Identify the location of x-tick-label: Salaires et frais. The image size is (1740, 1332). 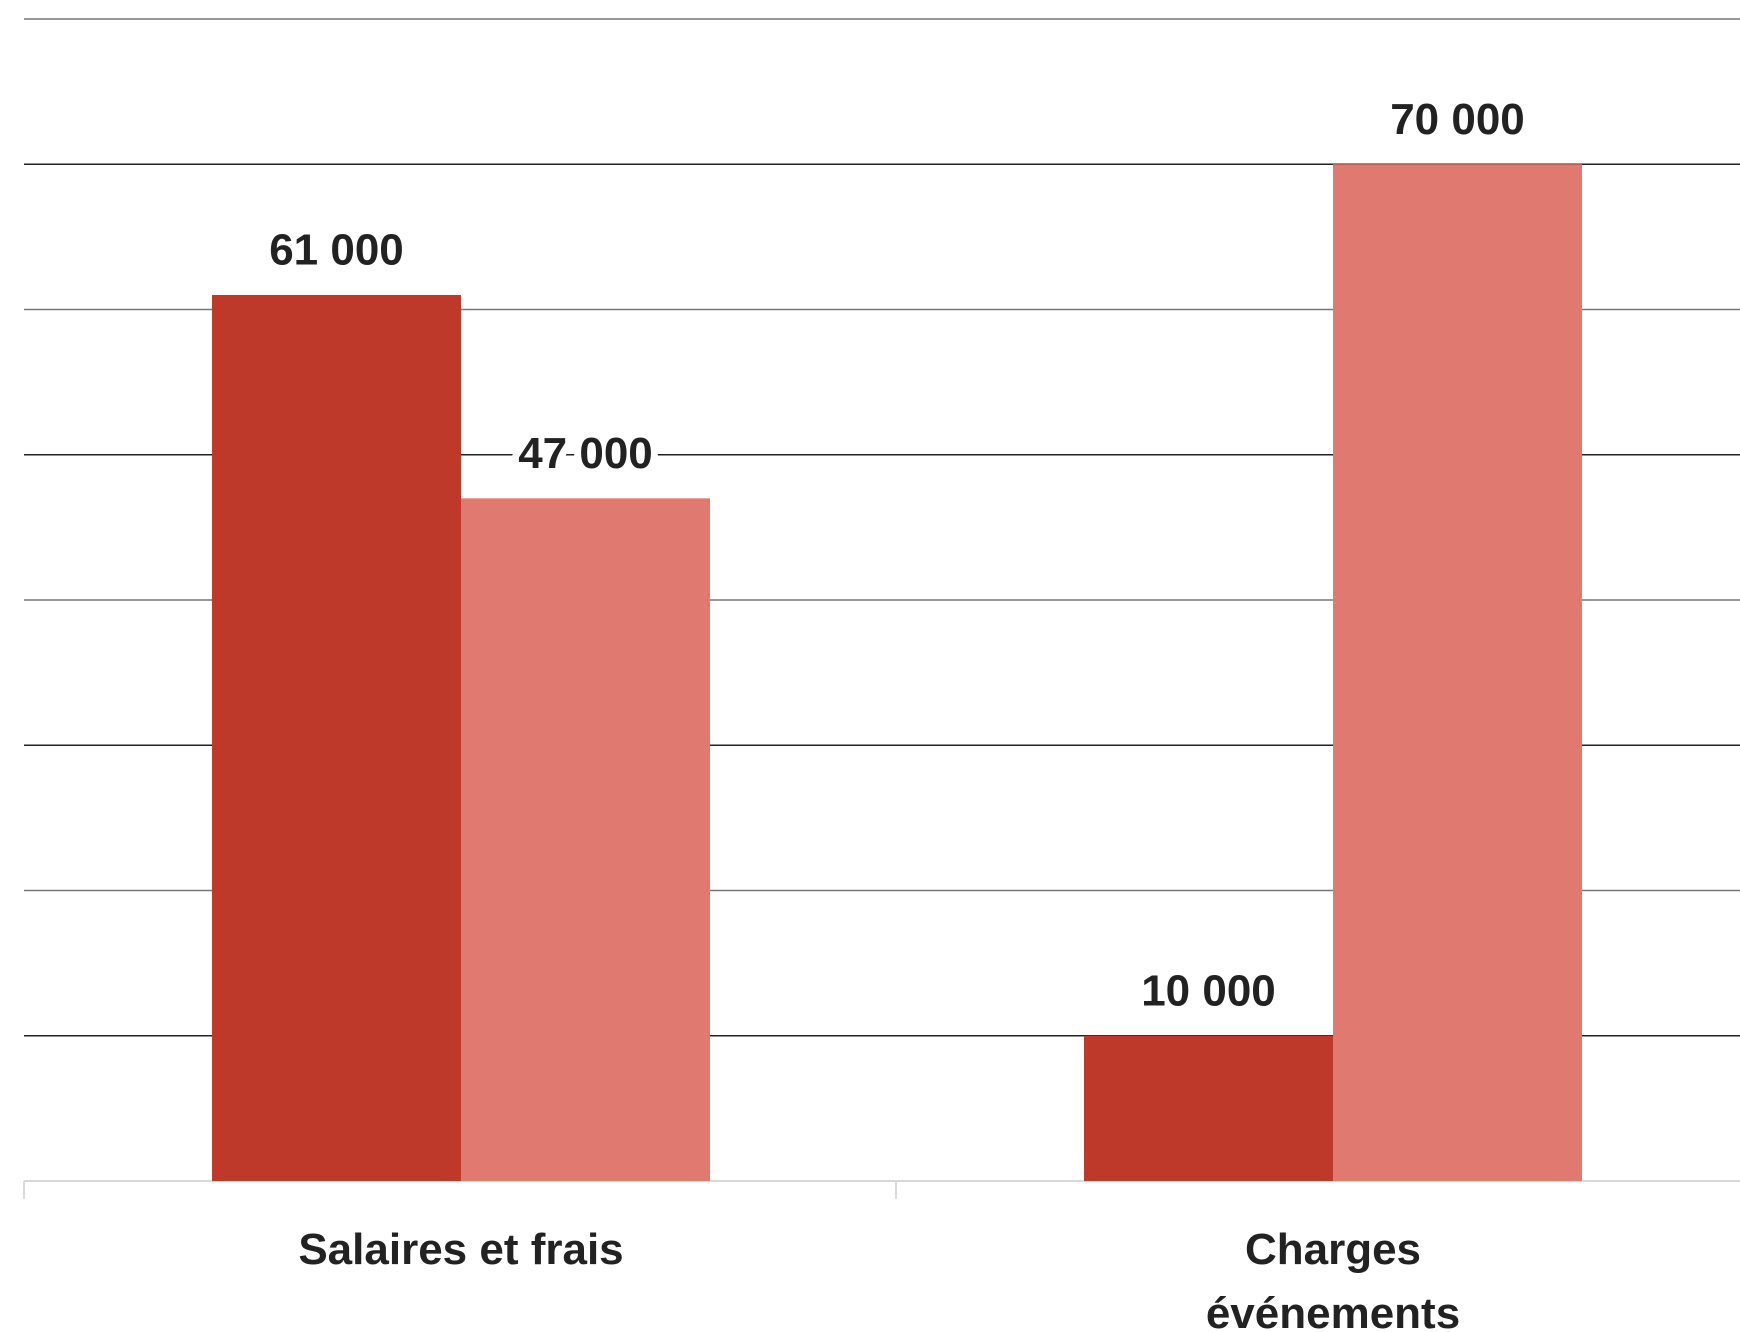
(461, 1249).